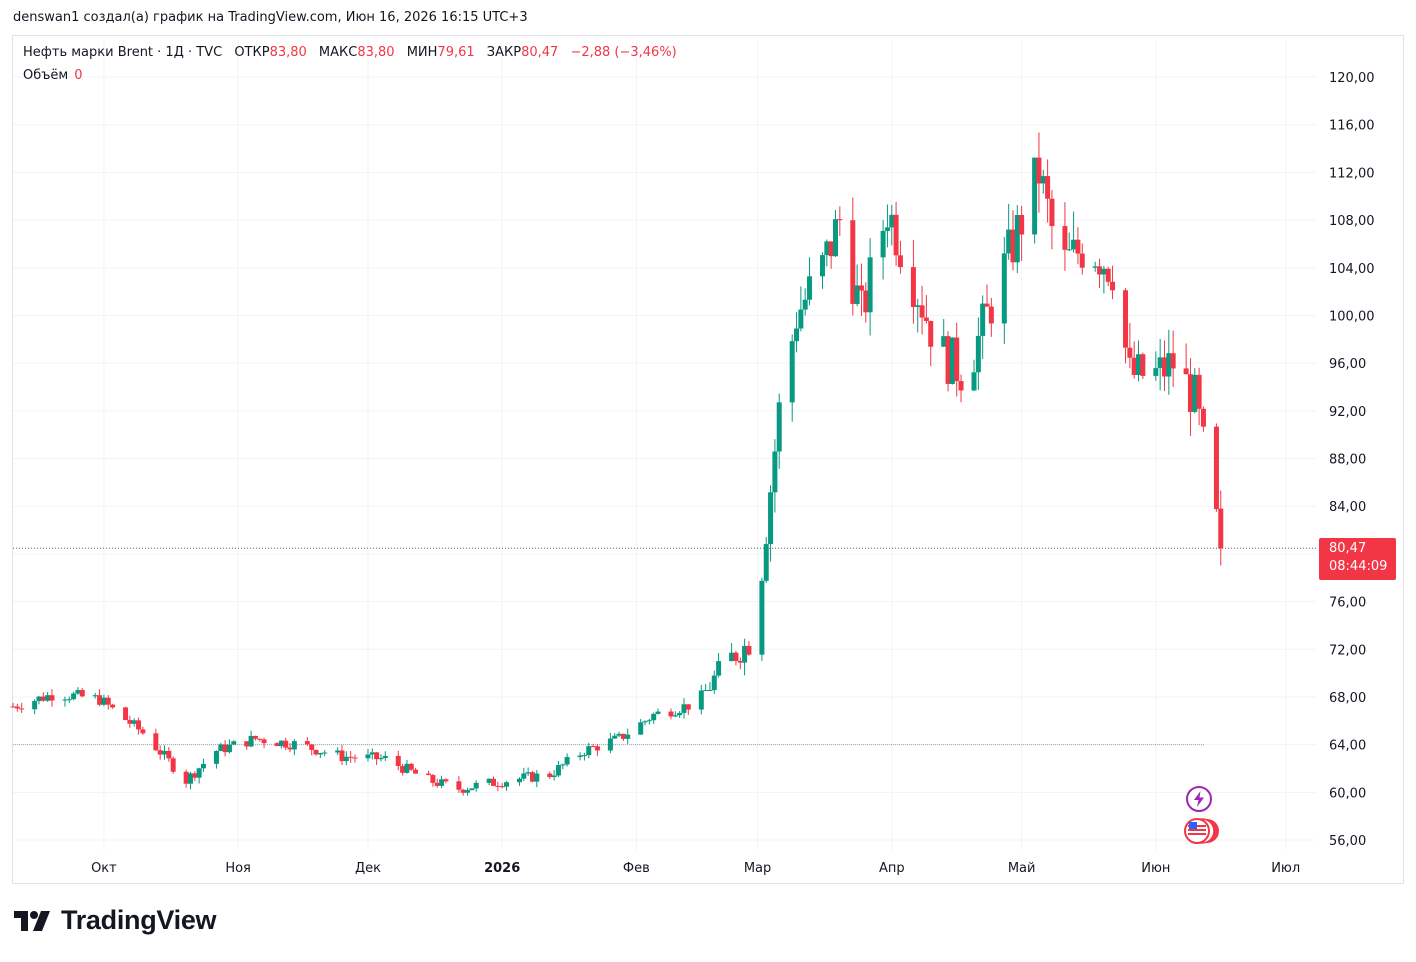  Describe the element at coordinates (115, 920) in the screenshot. I see `tradingview-logo: TradingView` at that location.